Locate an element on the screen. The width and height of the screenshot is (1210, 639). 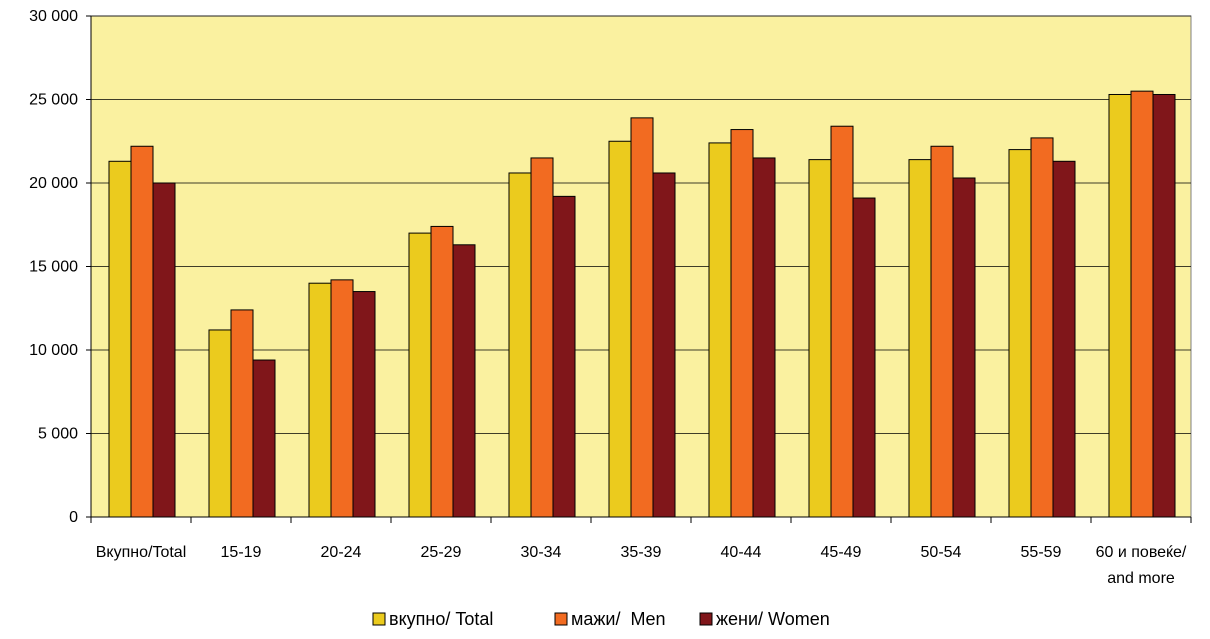
x-tick-label: 35-39 is located at coordinates (641, 552).